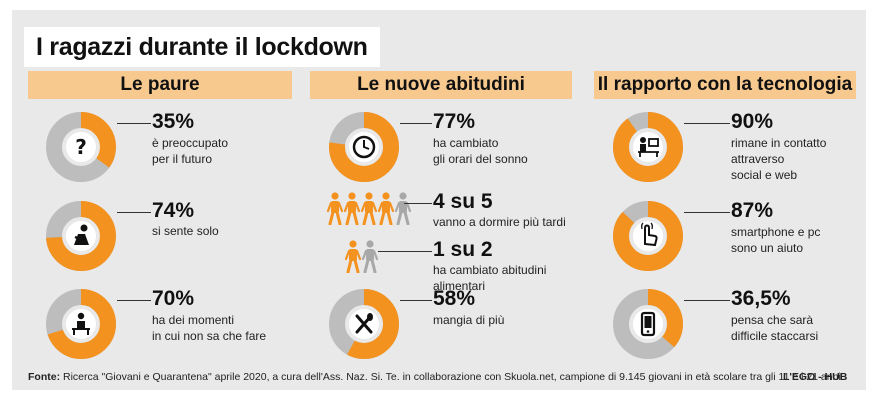 The image size is (878, 400). Describe the element at coordinates (190, 151) in the screenshot. I see `stat-description: è preoccupato per il futuro` at that location.